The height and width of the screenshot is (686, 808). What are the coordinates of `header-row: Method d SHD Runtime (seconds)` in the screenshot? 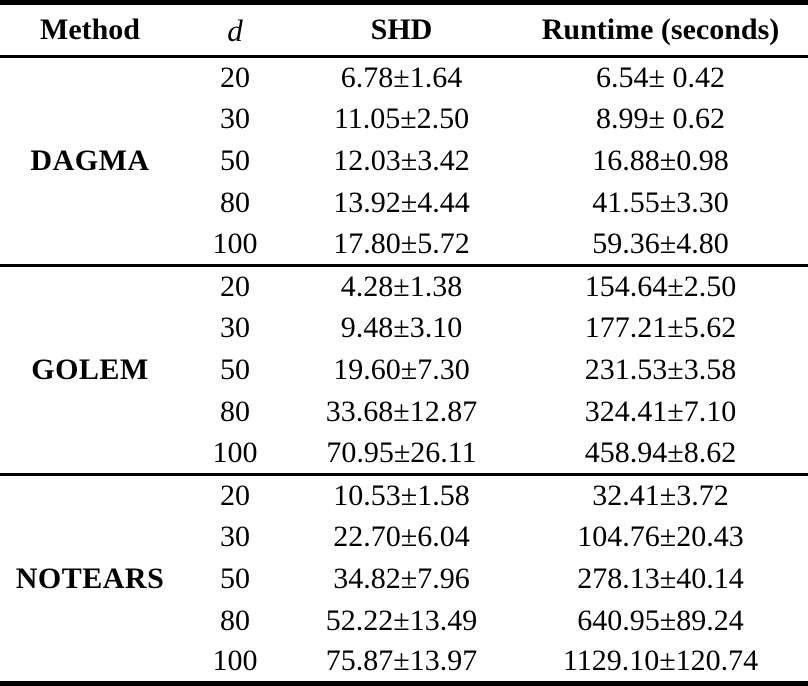 It's located at (404, 30).